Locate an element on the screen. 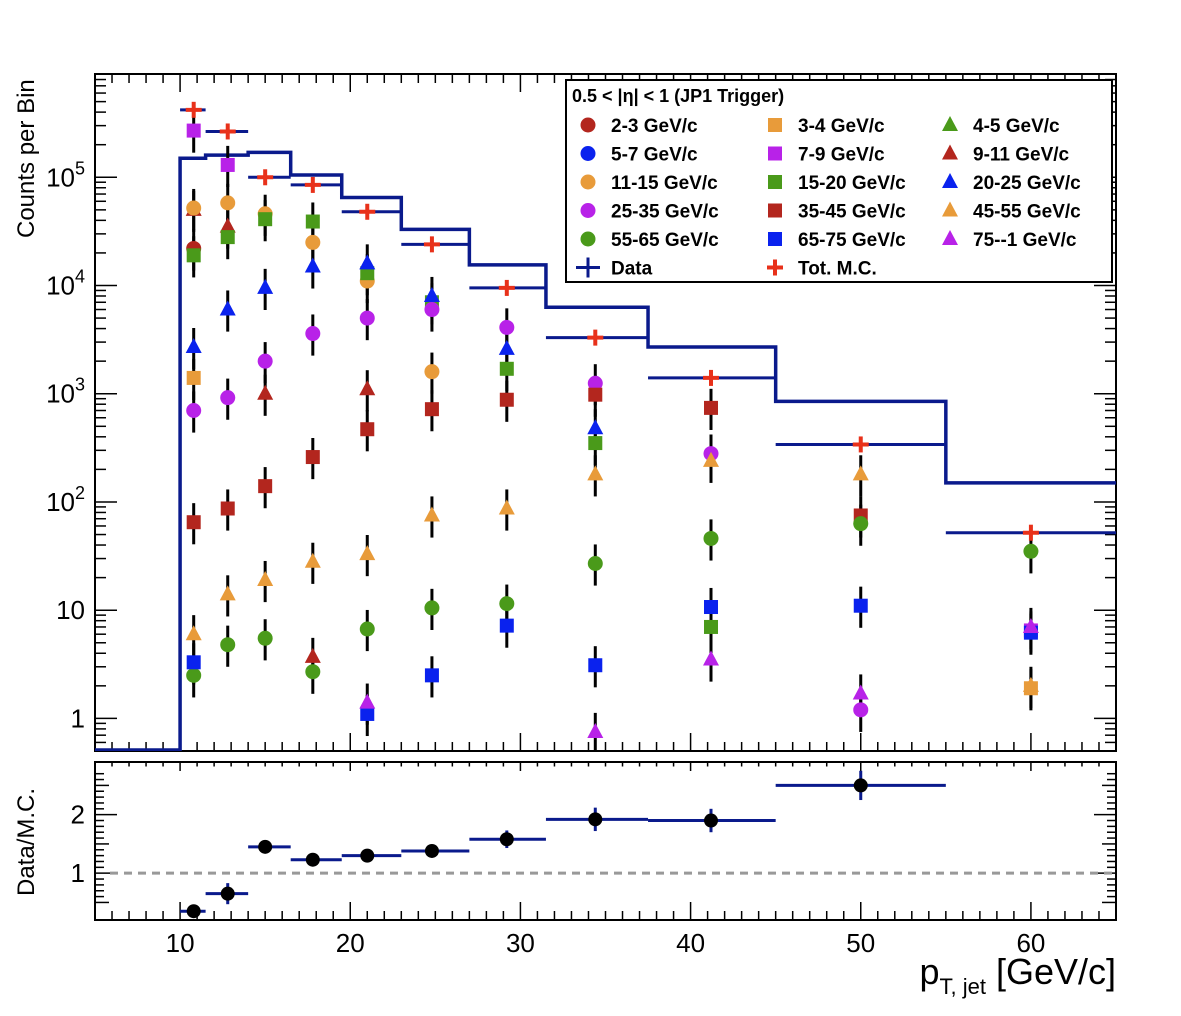 Image resolution: width=1181 pixels, height=1016 pixels. legend-entry: 3-4 GeV/c is located at coordinates (841, 126).